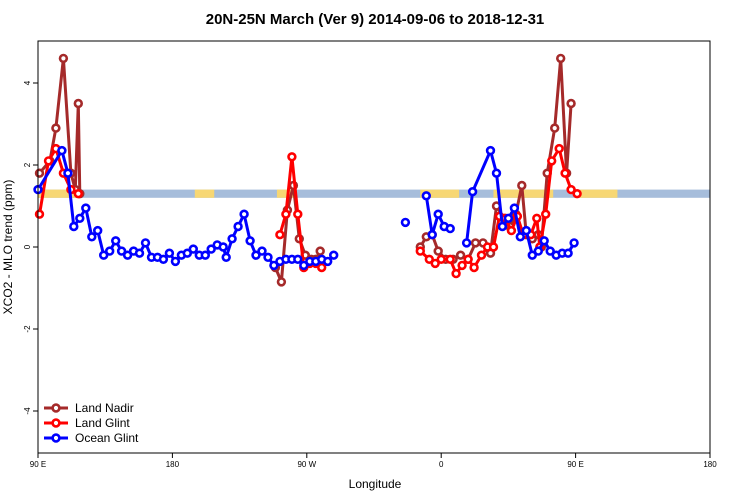  What do you see at coordinates (306, 464) in the screenshot?
I see `x-tick-label: 90 W` at bounding box center [306, 464].